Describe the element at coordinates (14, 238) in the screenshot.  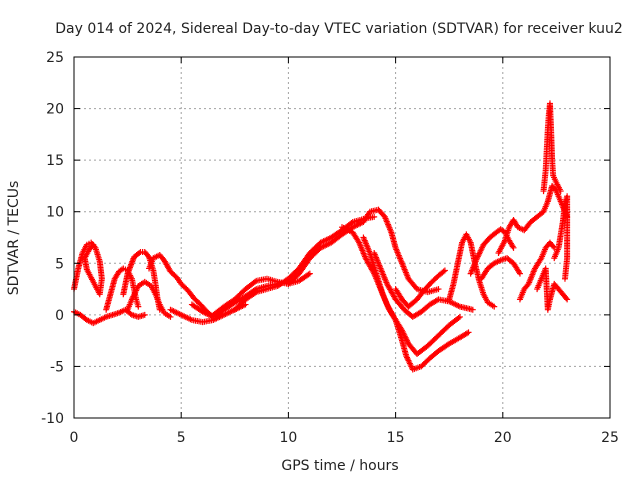
I see `y-axis-label: SDTVAR / TECUs` at that location.